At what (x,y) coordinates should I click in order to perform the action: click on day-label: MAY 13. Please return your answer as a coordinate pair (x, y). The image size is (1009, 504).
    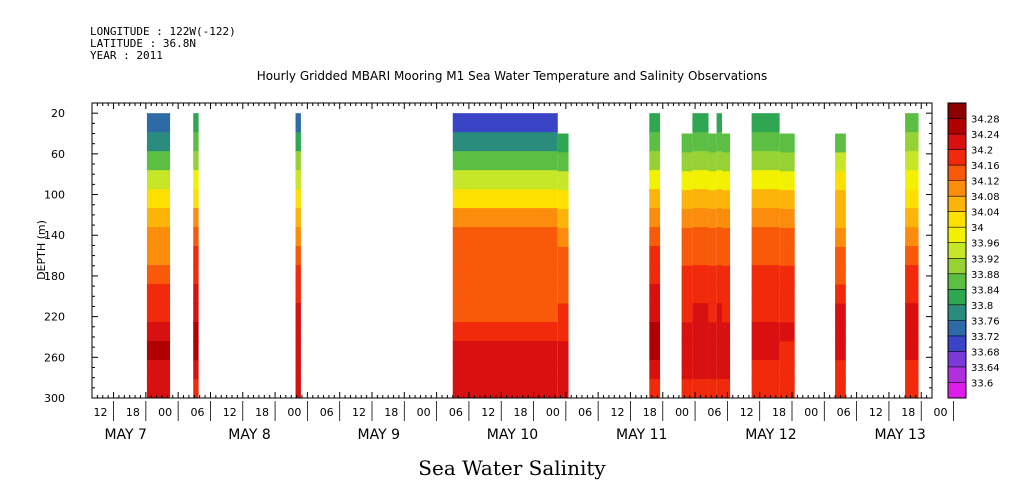
    Looking at the image, I should click on (899, 435).